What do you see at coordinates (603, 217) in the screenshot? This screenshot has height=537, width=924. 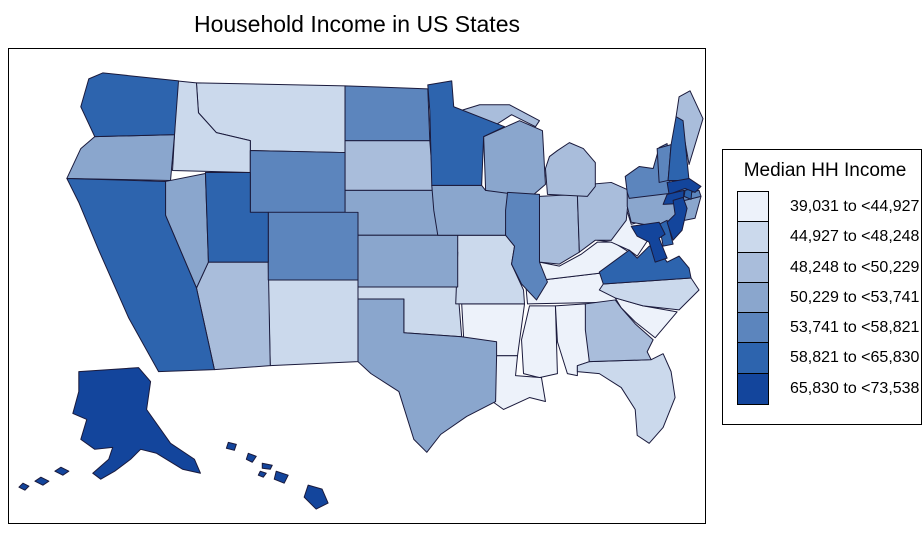 I see `state-OH` at bounding box center [603, 217].